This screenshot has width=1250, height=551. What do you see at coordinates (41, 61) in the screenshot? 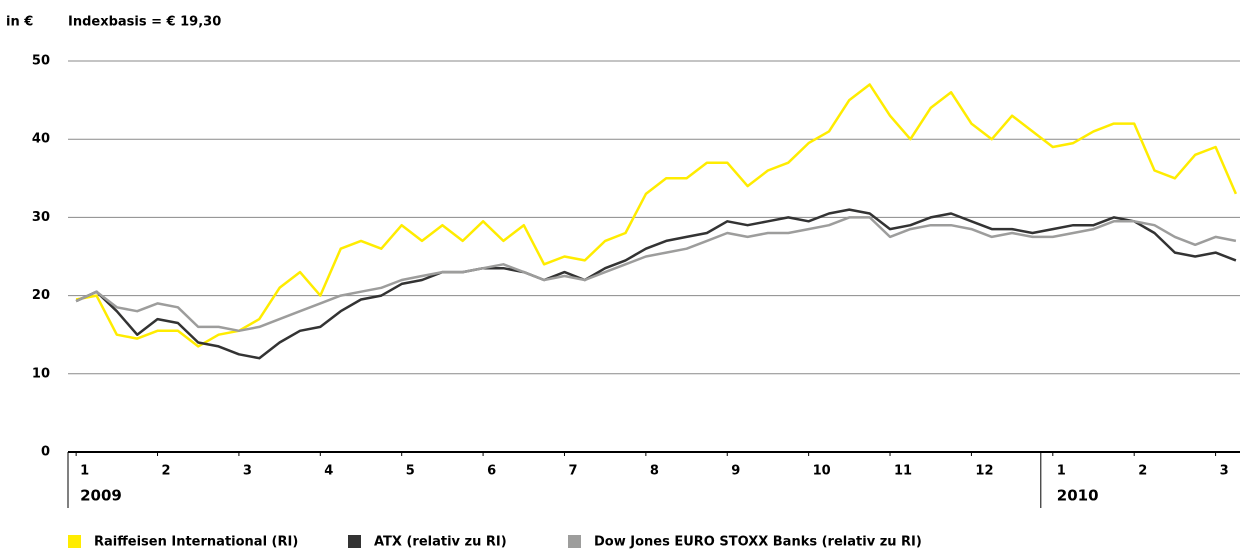
I see `y-tick-label: 50` at bounding box center [41, 61].